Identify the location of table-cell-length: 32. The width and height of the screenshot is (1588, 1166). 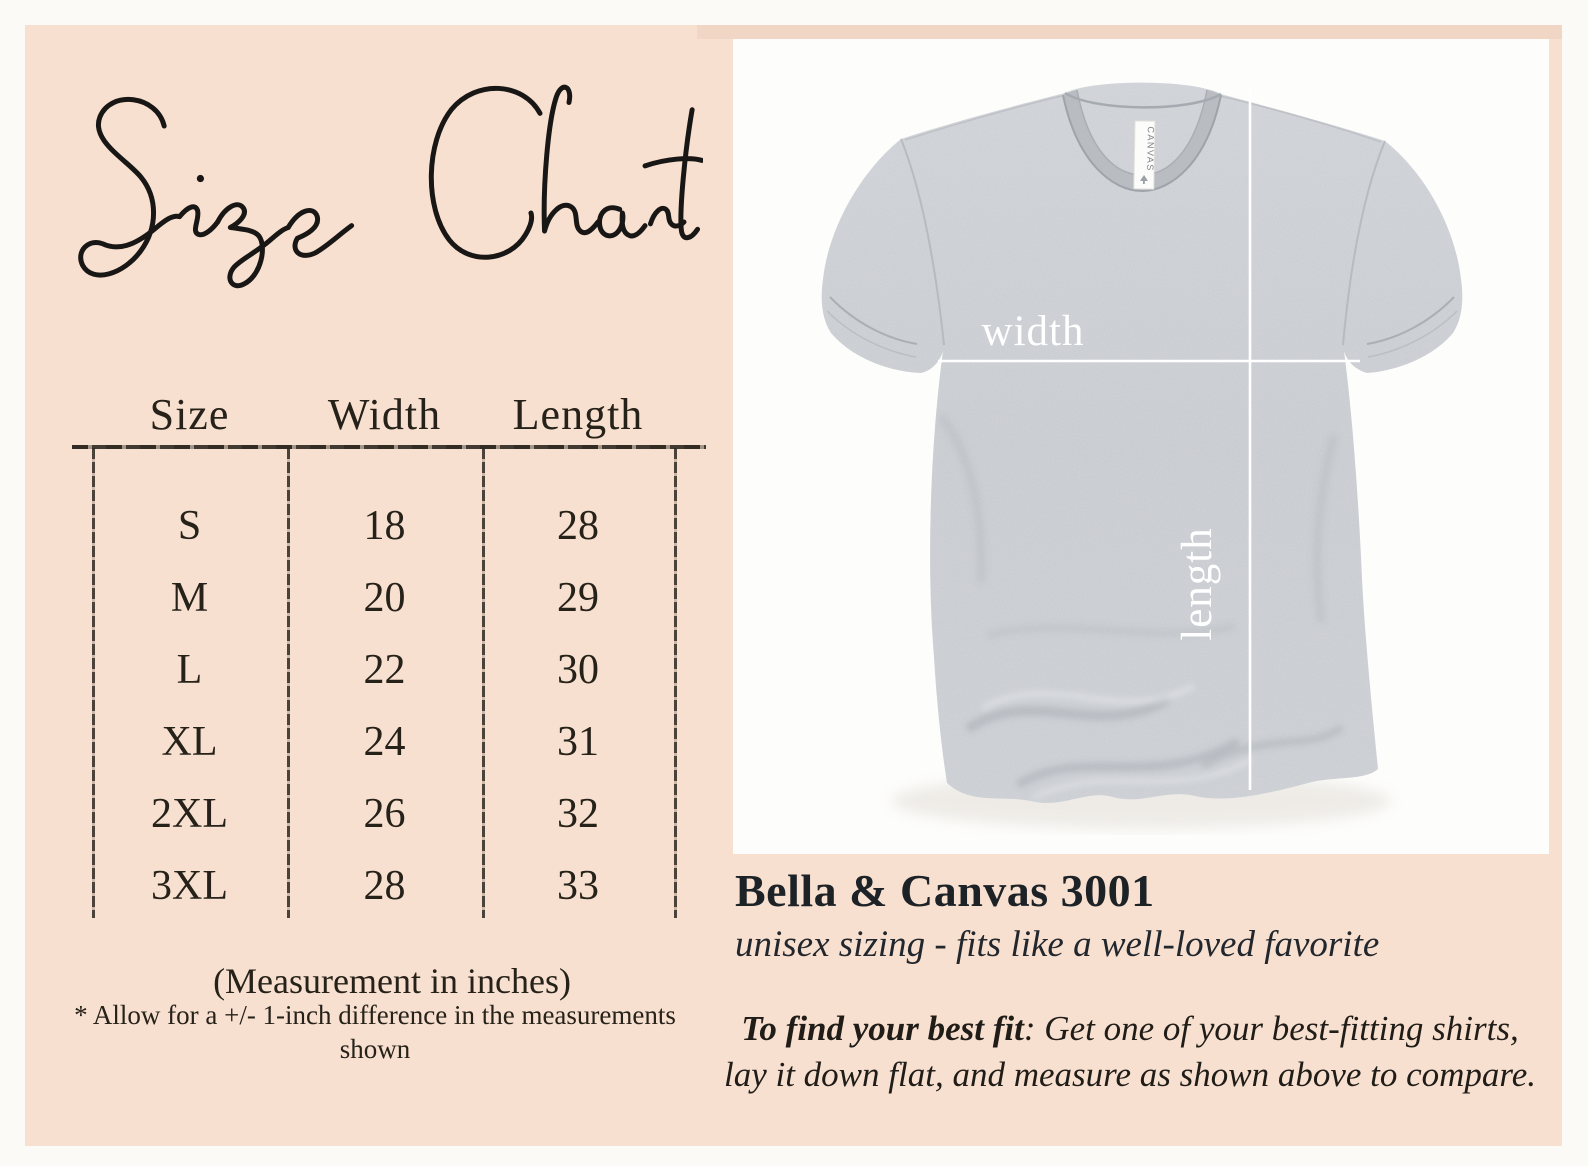
(578, 814).